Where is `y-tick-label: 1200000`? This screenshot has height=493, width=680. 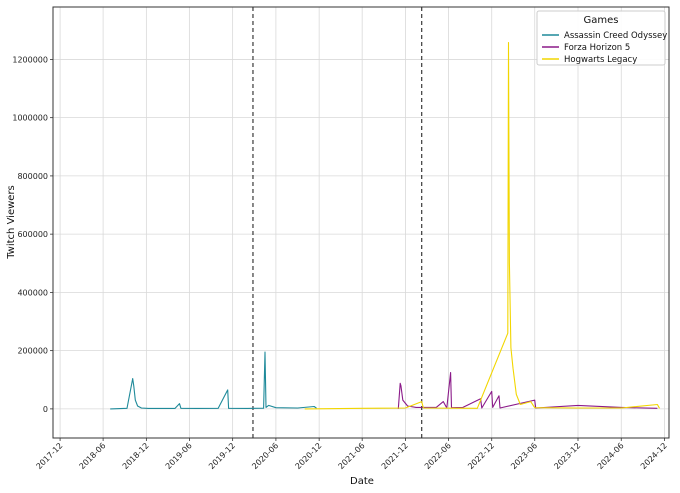
y-tick-label: 1200000 is located at coordinates (30, 59).